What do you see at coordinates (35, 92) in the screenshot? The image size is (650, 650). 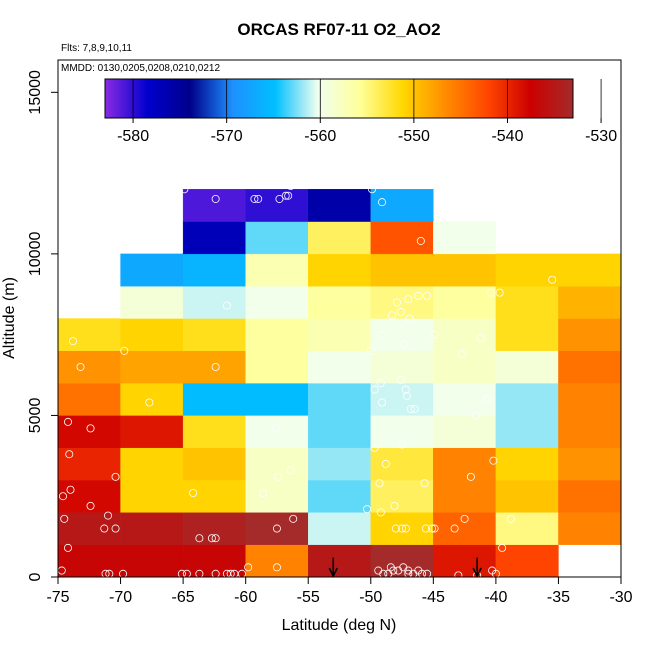 I see `y-tick-label: 15000` at bounding box center [35, 92].